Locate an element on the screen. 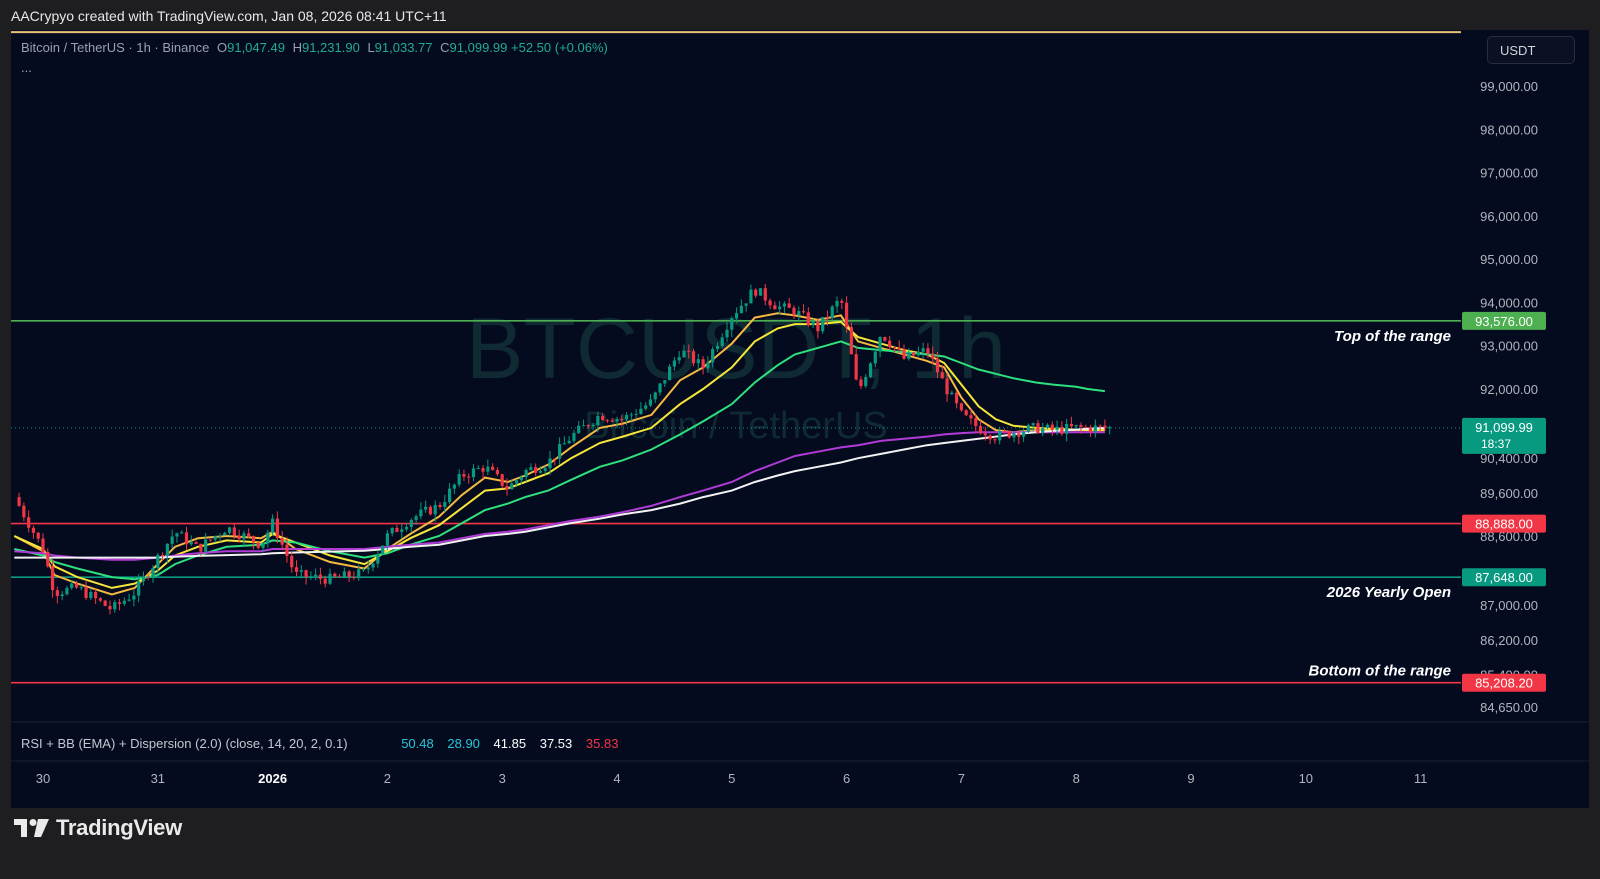  y-tick-label: 94,000.00 is located at coordinates (1509, 302).